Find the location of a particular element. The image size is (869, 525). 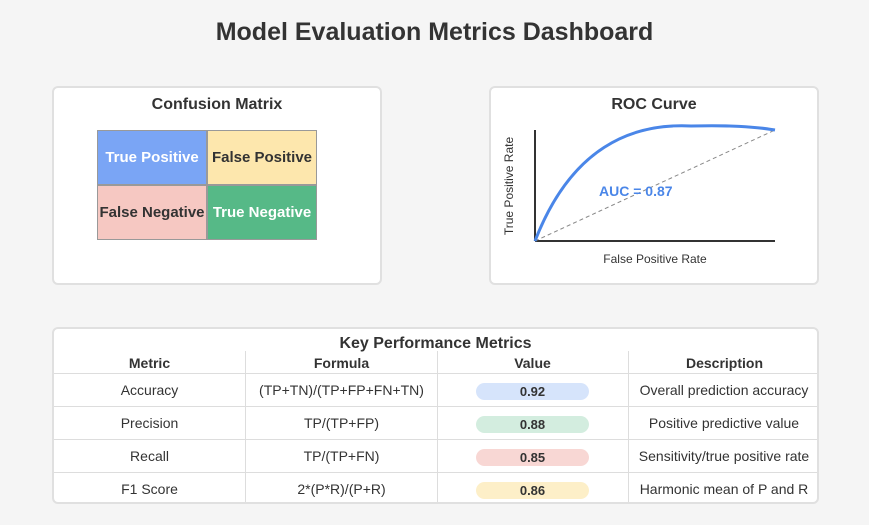

roc-ylabel: True Positive Rate is located at coordinates (509, 186).